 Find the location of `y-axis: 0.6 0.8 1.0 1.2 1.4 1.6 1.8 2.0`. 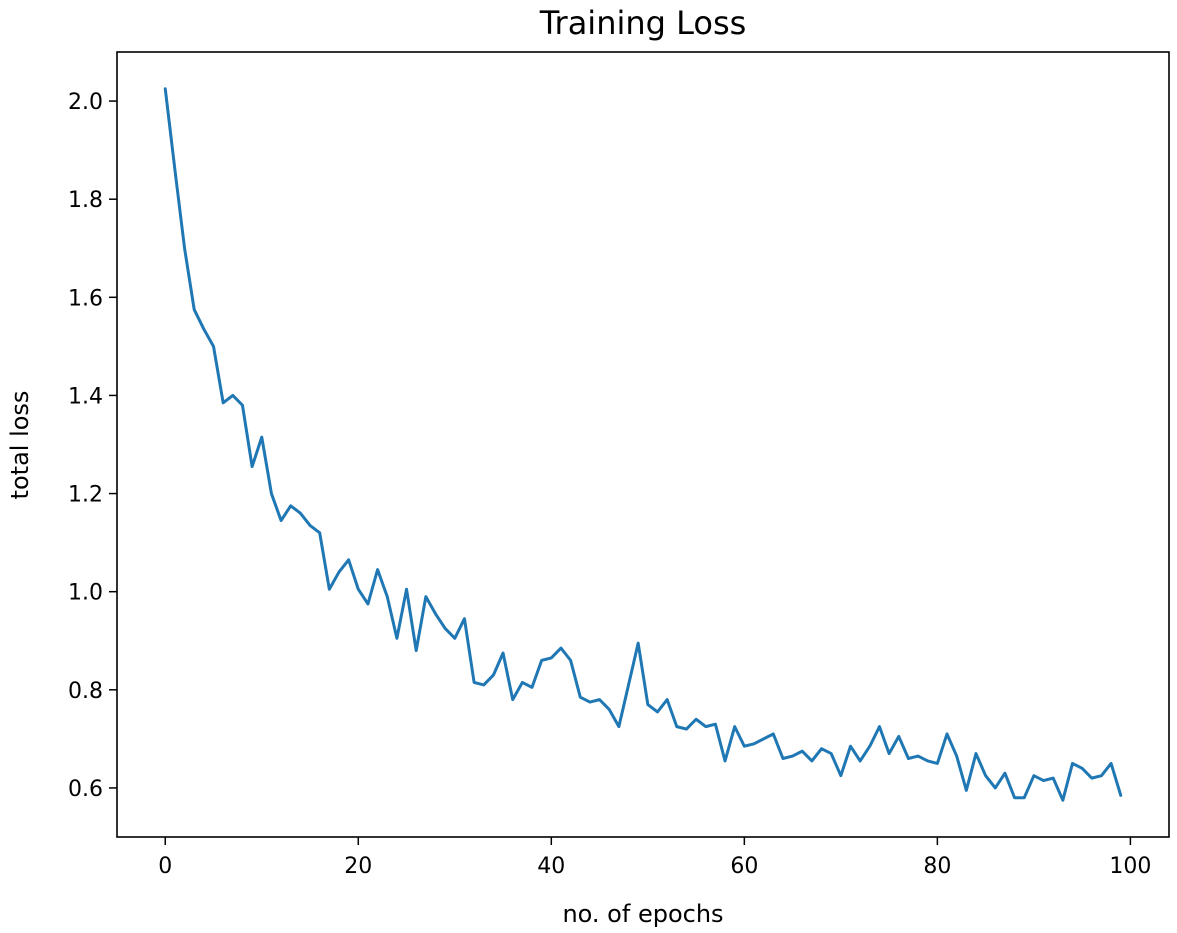

y-axis: 0.6 0.8 1.0 1.2 1.4 1.6 1.8 2.0 is located at coordinates (92, 446).